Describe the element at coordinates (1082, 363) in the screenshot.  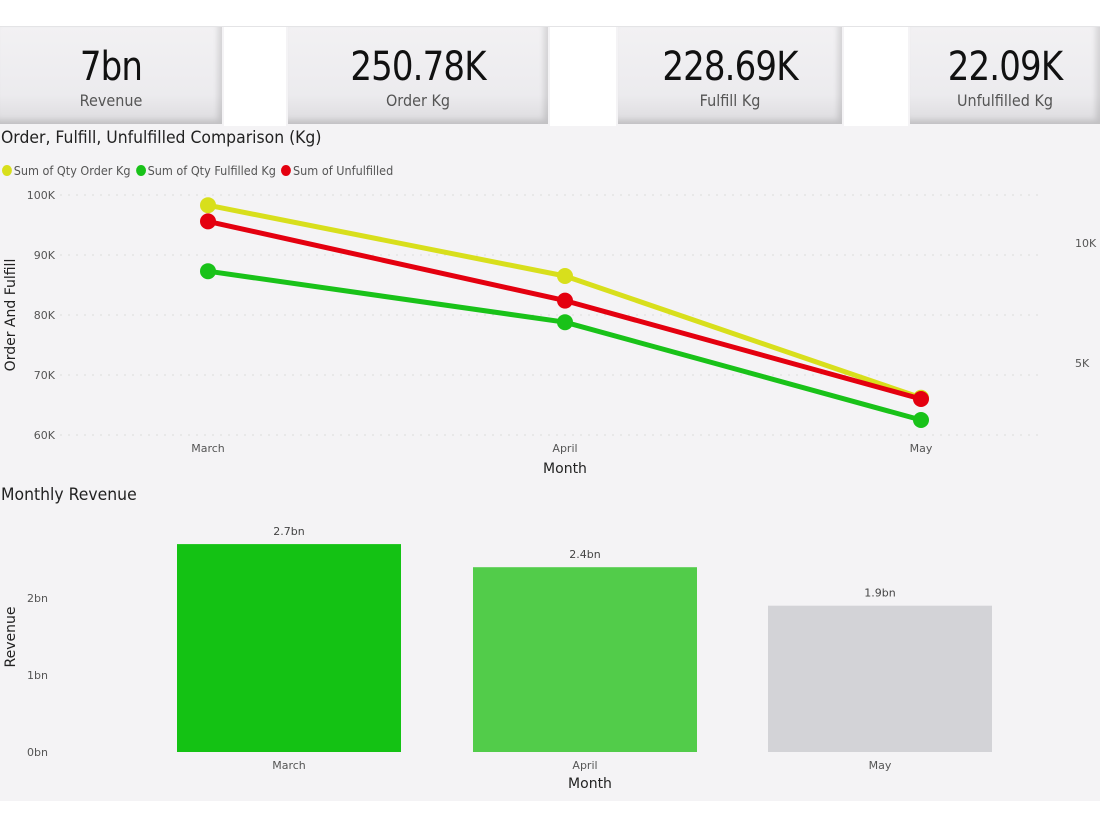
I see `y2-tick-label: 5K` at that location.